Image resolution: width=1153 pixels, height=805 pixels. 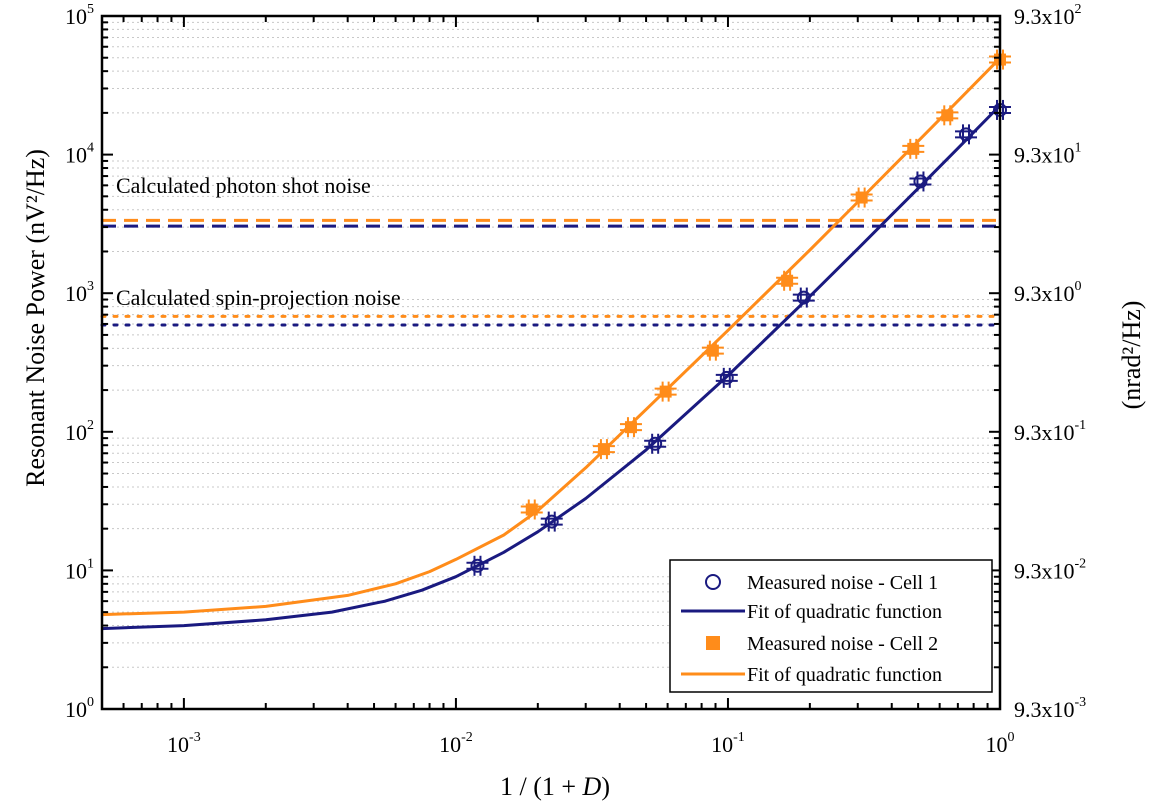 I want to click on y-tick-label: 10⁴, so click(x=79, y=154).